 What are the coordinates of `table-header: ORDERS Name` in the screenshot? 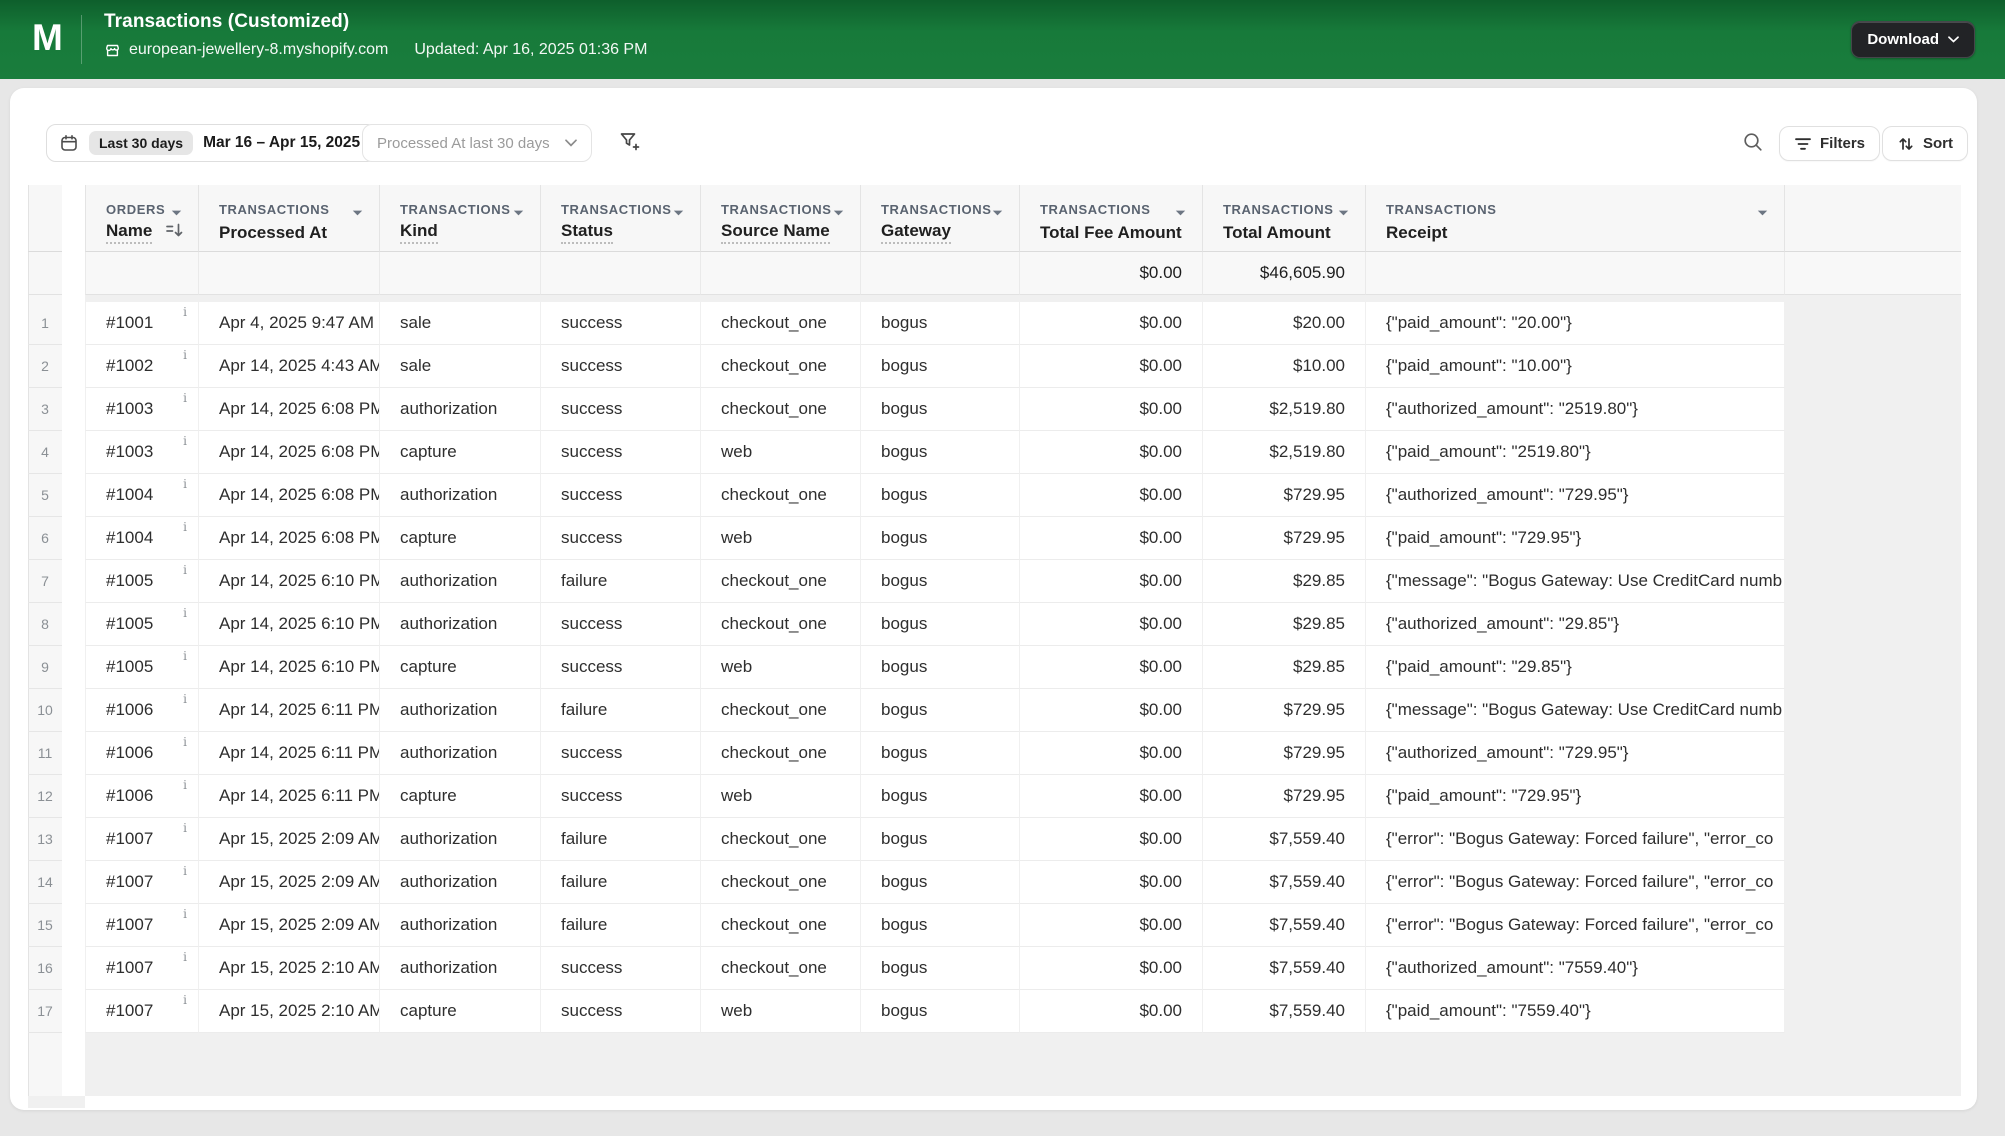 It's located at (1001, 218).